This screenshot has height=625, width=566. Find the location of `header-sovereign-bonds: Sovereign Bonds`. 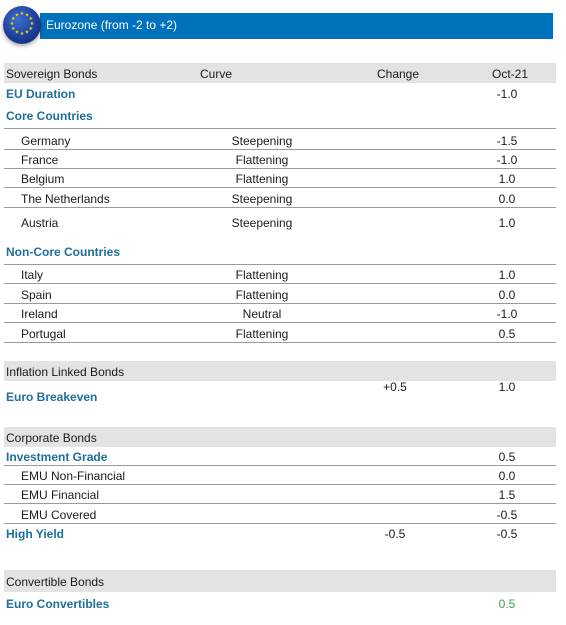

header-sovereign-bonds: Sovereign Bonds is located at coordinates (52, 74).